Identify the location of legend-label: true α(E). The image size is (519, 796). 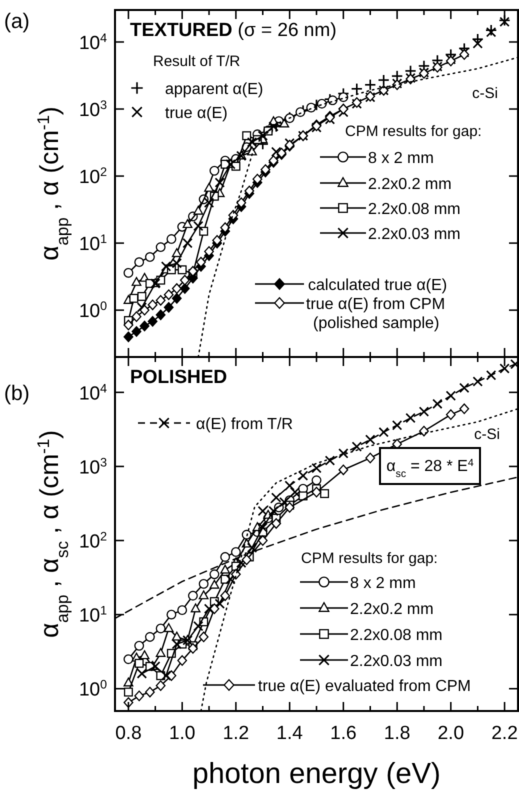
(196, 113).